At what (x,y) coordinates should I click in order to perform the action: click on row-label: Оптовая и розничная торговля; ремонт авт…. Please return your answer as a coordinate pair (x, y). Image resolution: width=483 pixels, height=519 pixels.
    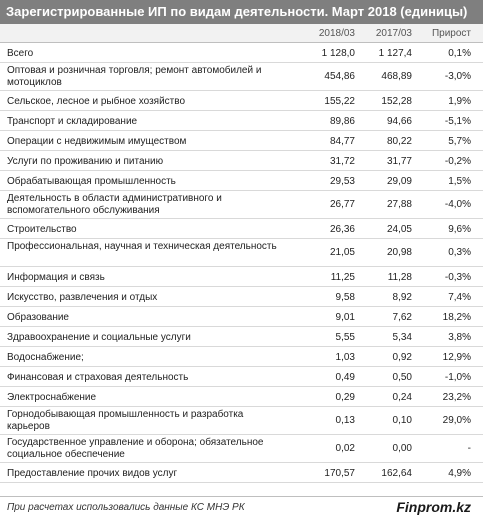
    Looking at the image, I should click on (134, 76).